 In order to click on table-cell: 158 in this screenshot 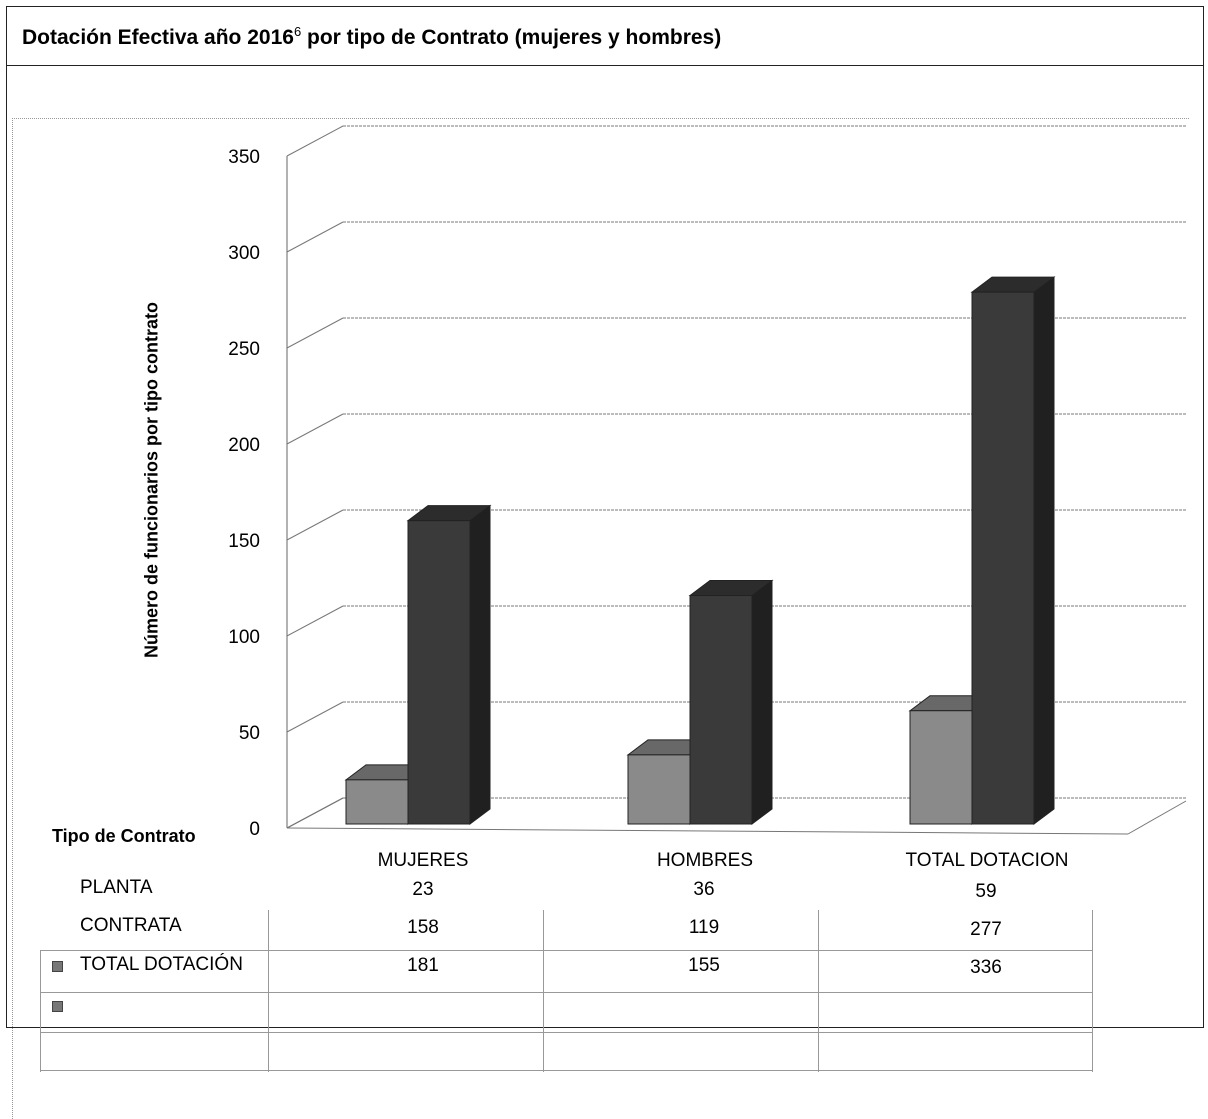, I will do `click(423, 927)`.